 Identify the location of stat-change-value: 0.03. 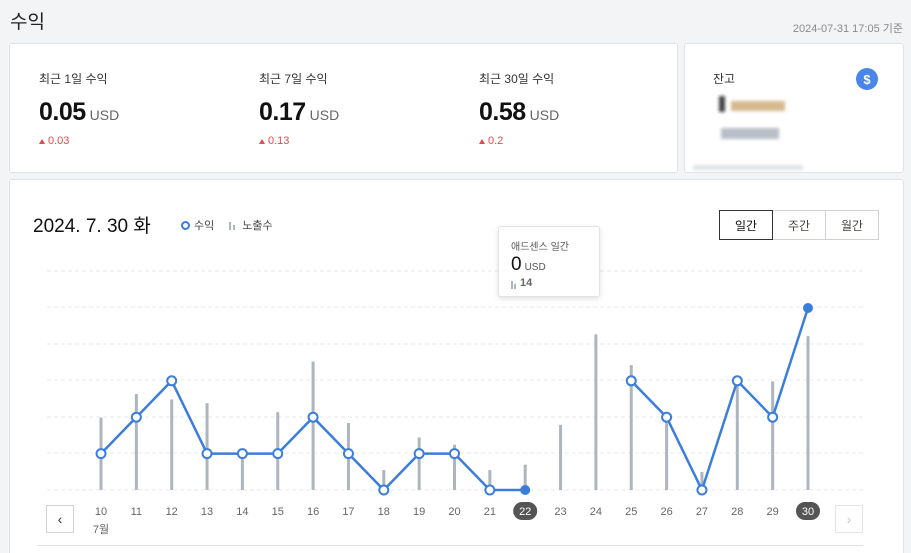
(59, 141).